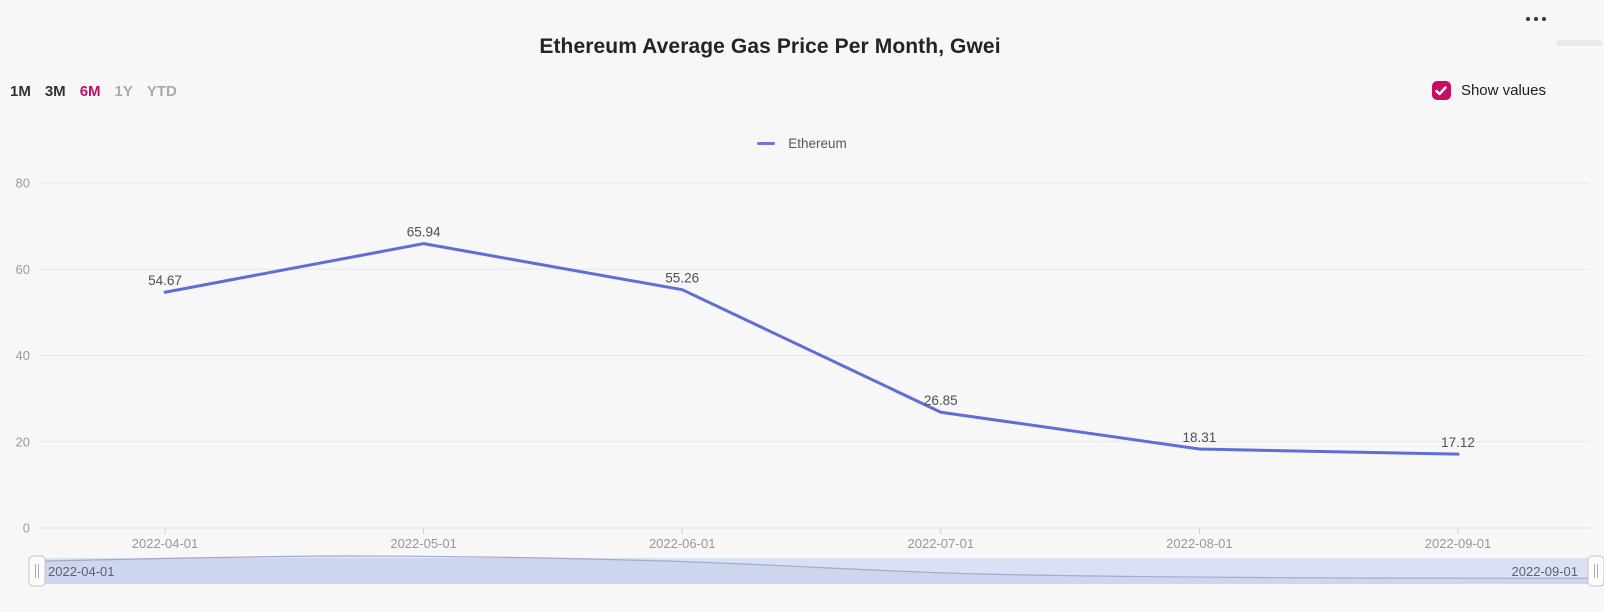  Describe the element at coordinates (941, 400) in the screenshot. I see `data-point-value-label: 26.85` at that location.